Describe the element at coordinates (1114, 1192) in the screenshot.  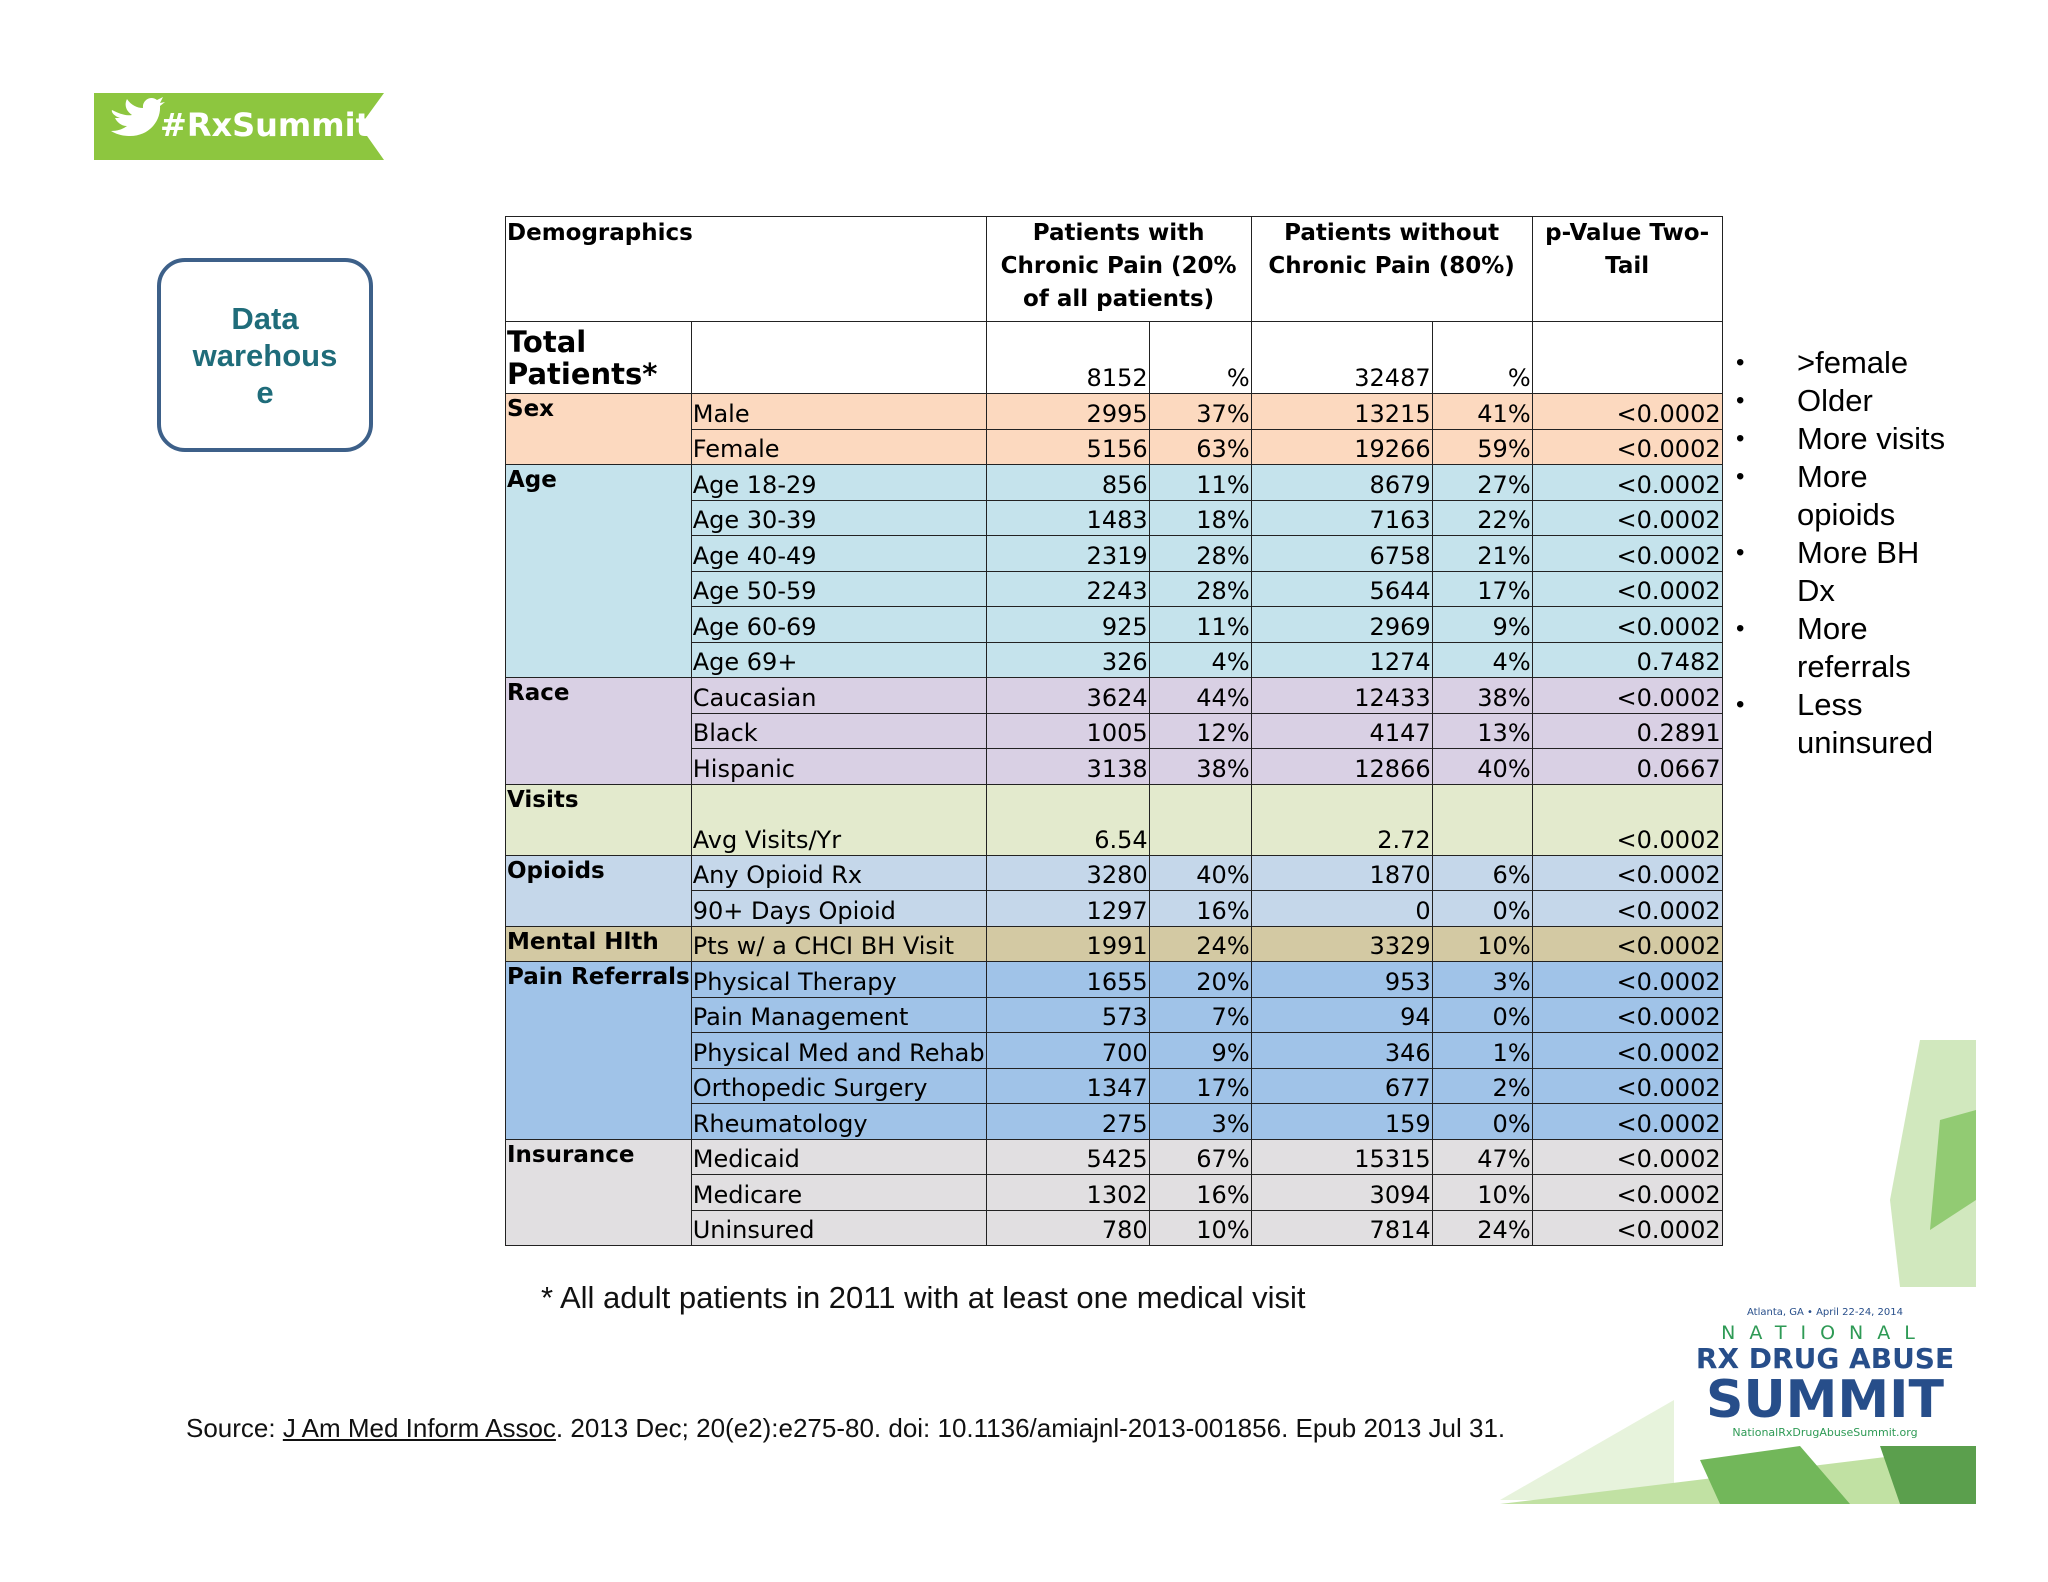
I see `data-row: Insurance Medicaid 5425 67% 15315 47% <0.0002` at that location.